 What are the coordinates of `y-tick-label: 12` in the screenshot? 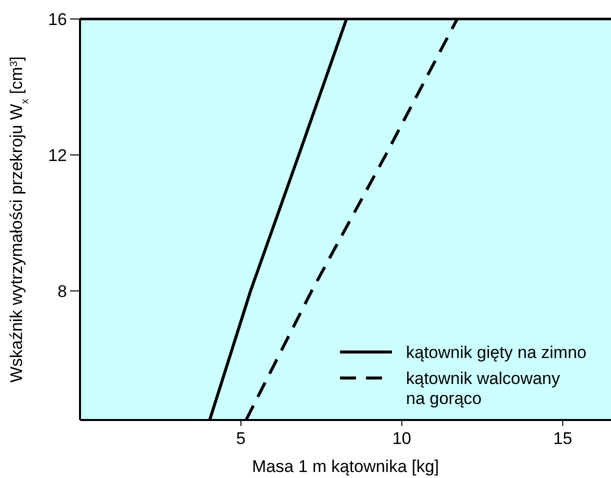 It's located at (57, 155).